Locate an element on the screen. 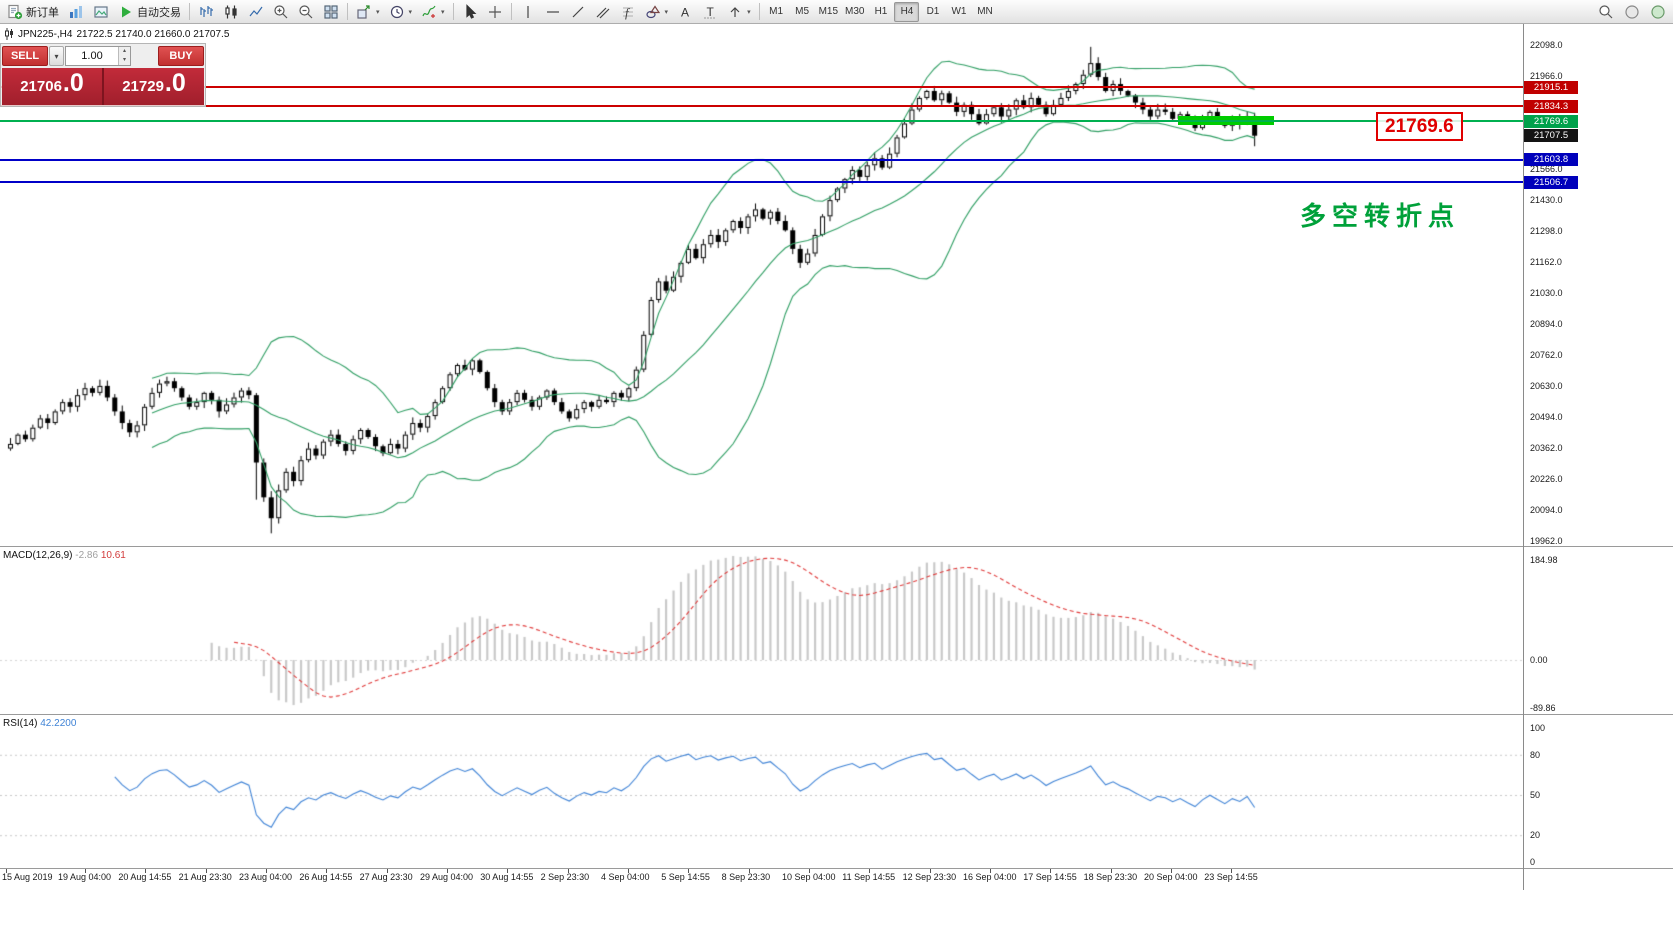  window-arrow-up-icon is located at coordinates (363, 11).